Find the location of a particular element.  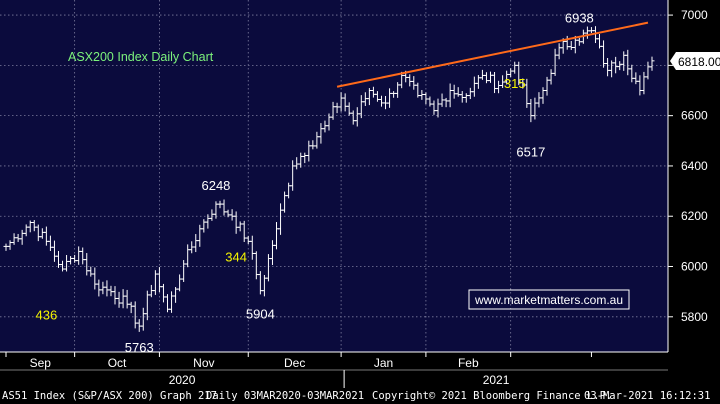

y-tick-label: 6000 is located at coordinates (694, 267).